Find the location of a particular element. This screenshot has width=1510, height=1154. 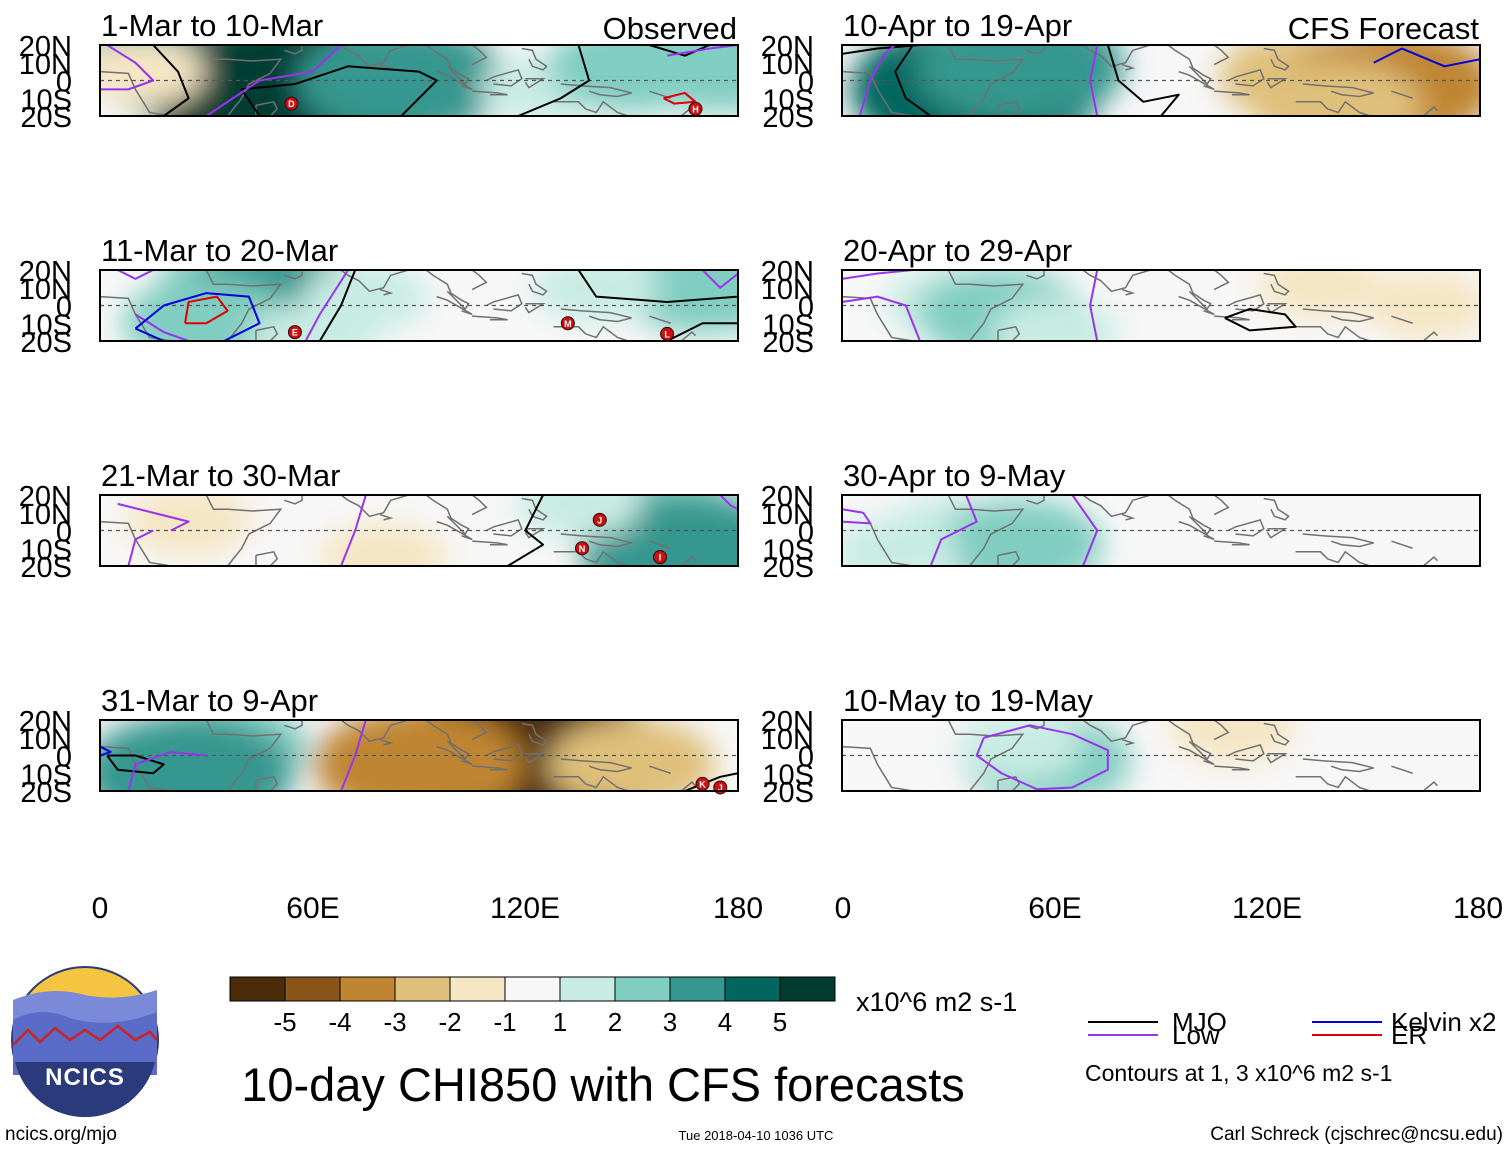

storm-id: J is located at coordinates (720, 788).